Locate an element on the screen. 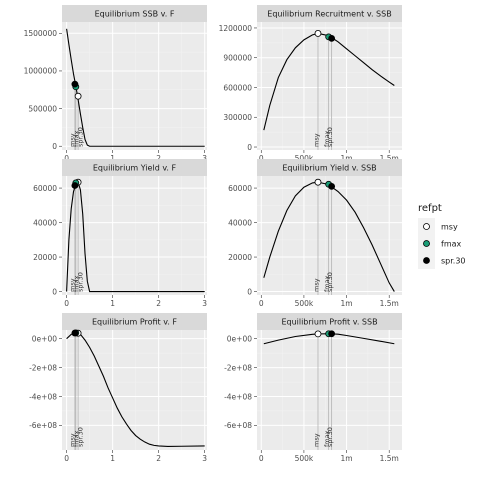 This screenshot has height=480, width=480. y-tick-label: 0e+00 is located at coordinates (44, 338).